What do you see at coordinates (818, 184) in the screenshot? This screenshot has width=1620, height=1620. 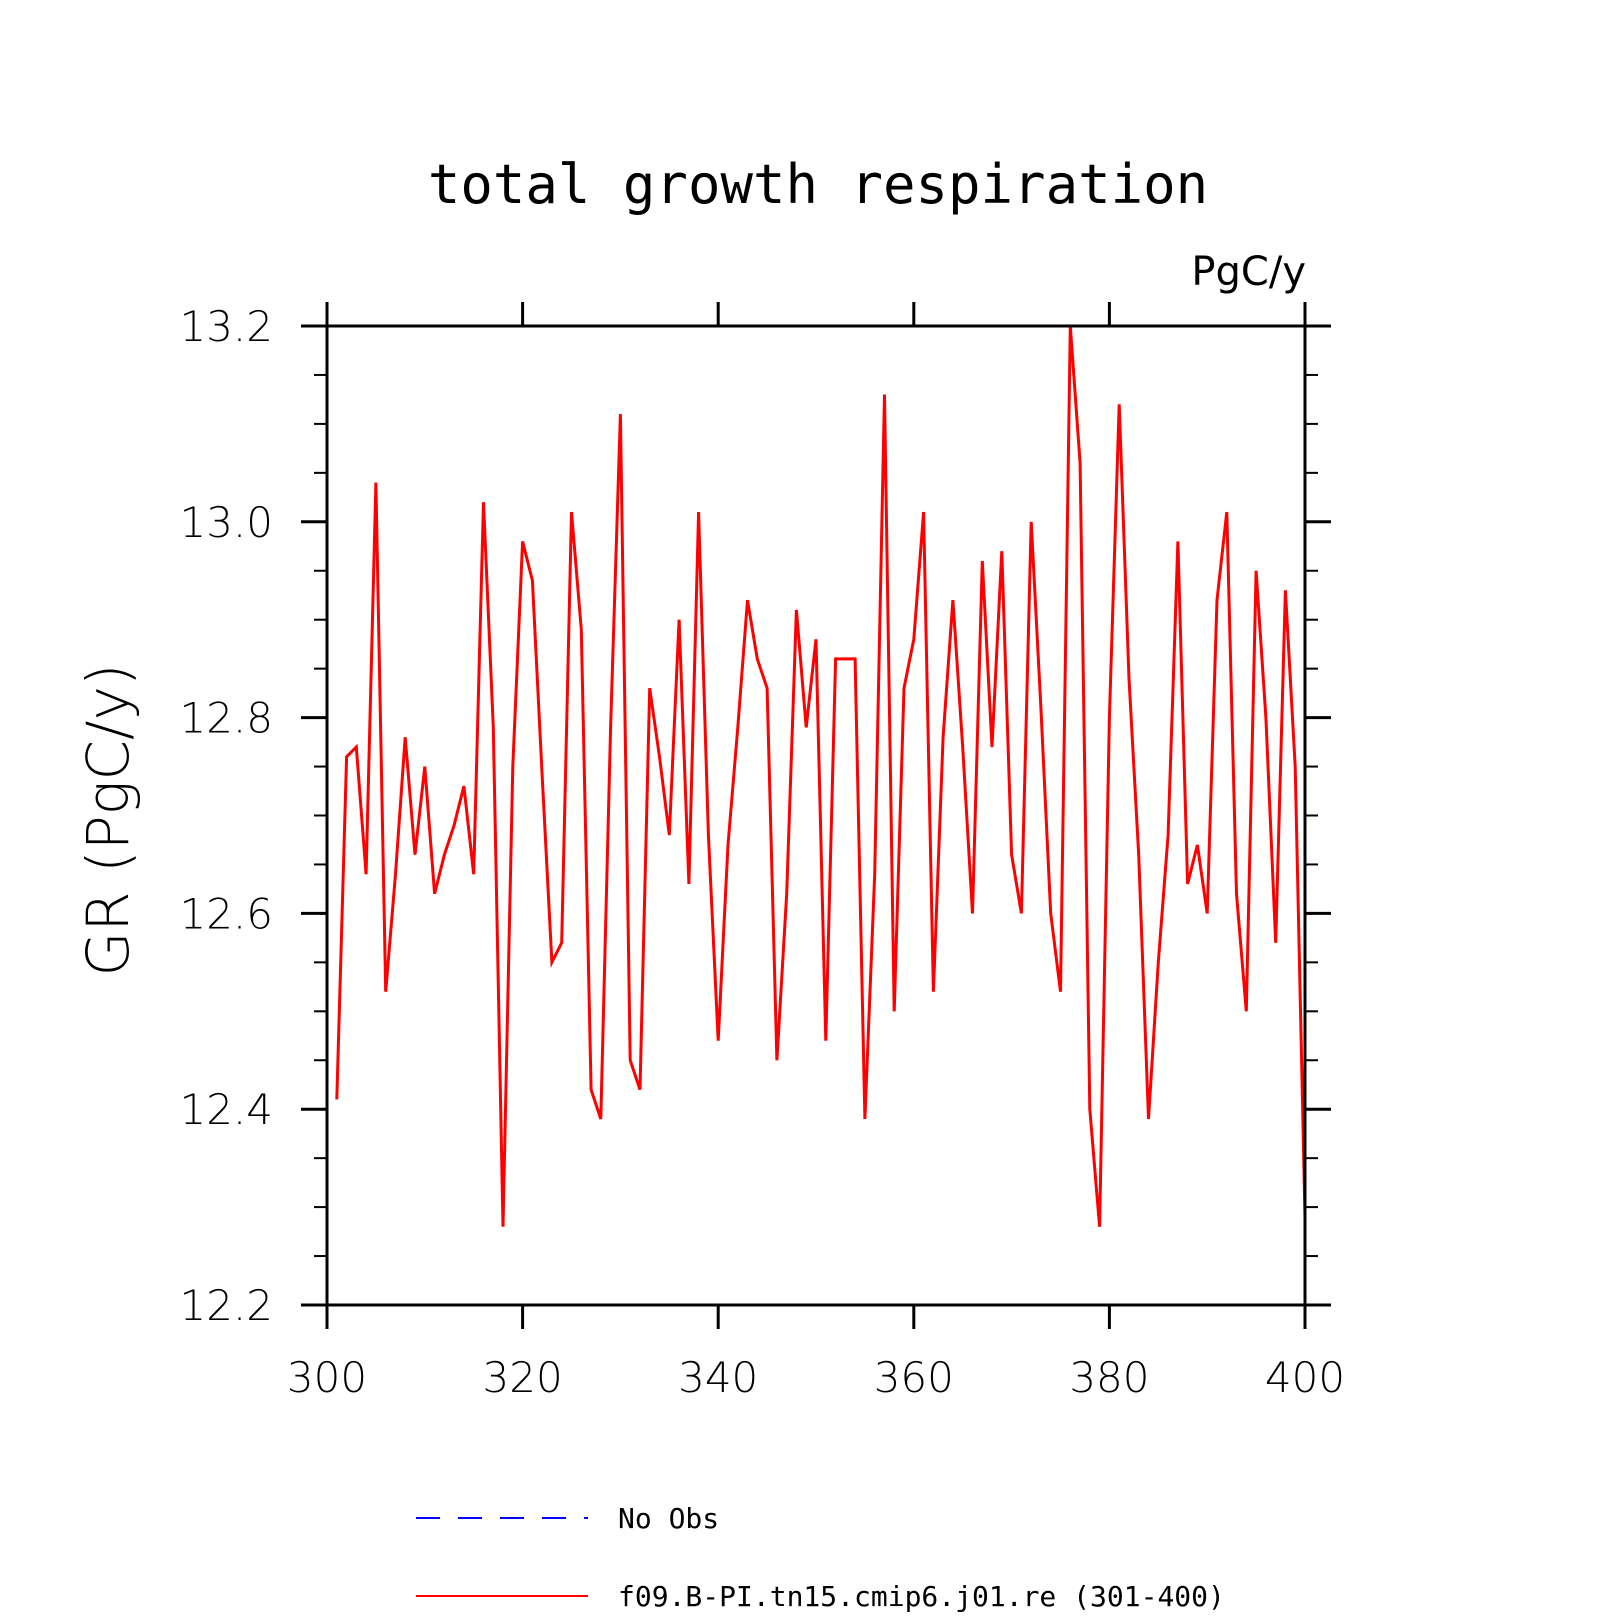 I see `chart-title: total growth respiration` at bounding box center [818, 184].